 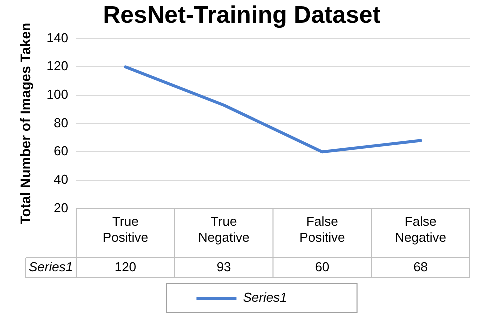 I want to click on y-tick-label: 120, so click(x=57, y=66).